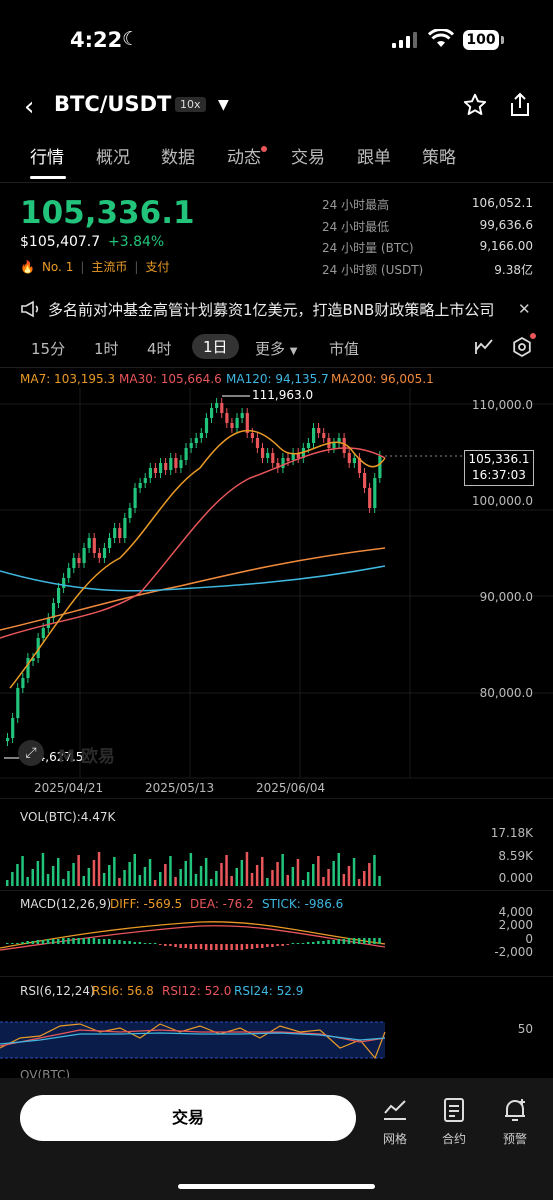 The image size is (553, 1200). Describe the element at coordinates (520, 105) in the screenshot. I see `share-icon` at that location.